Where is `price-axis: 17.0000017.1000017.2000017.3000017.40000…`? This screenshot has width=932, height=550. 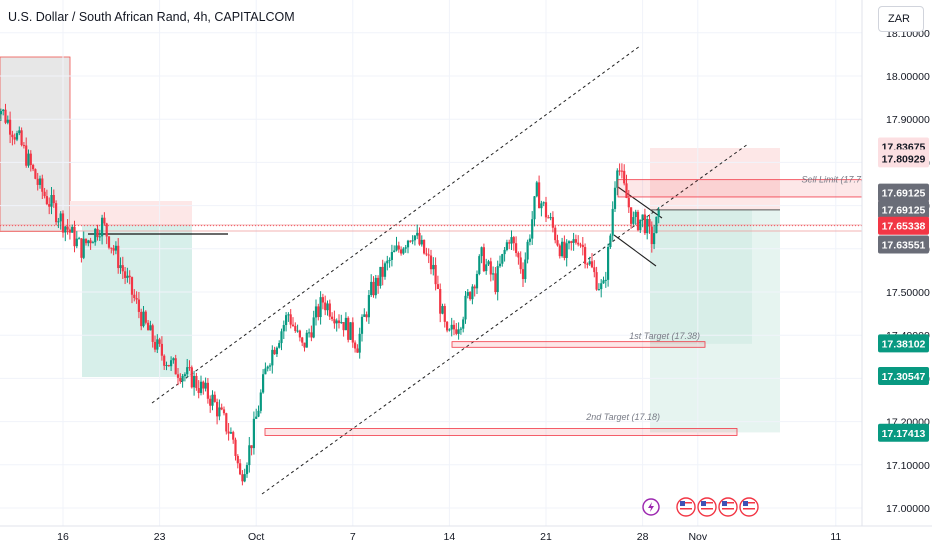
price-axis: 17.0000017.1000017.2000017.3000017.40000… is located at coordinates (896, 263).